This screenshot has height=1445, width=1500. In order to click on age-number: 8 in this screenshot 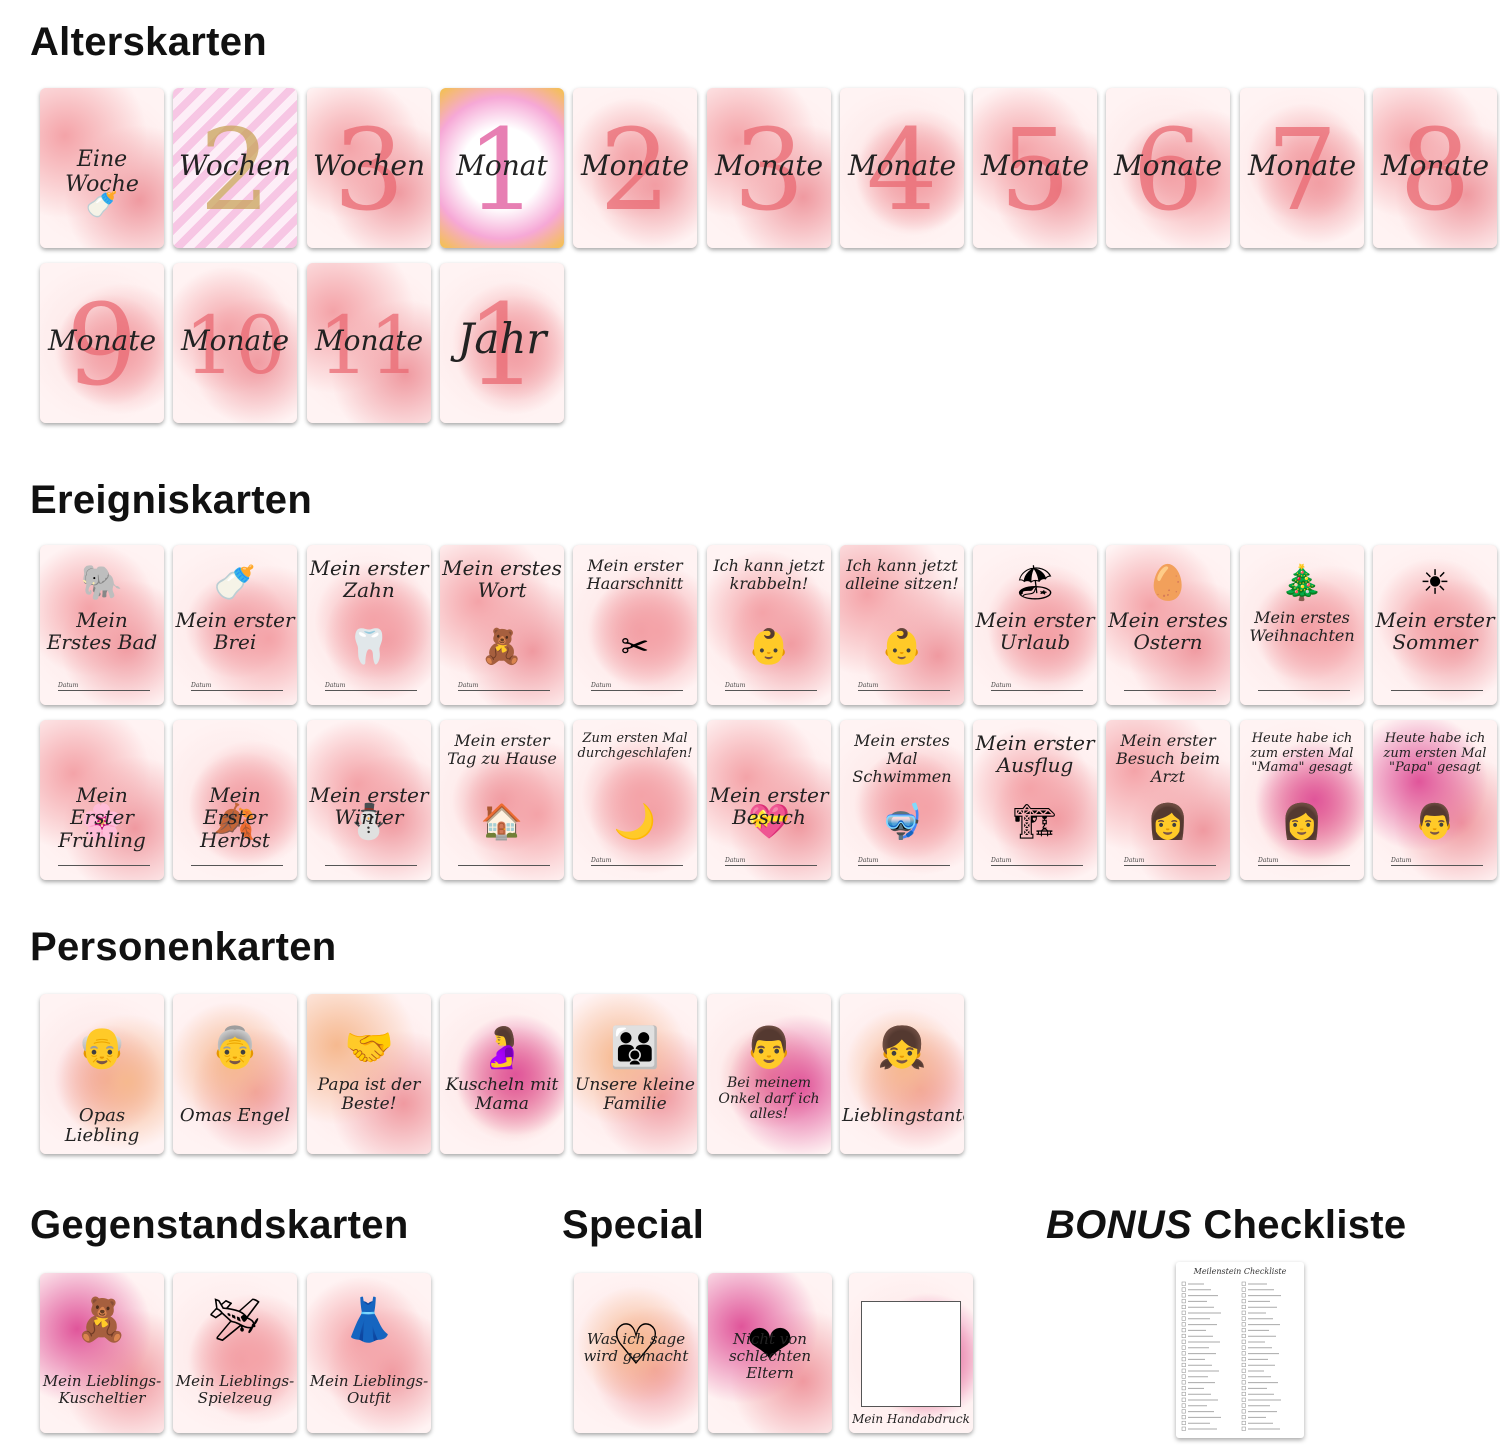, I will do `click(1435, 171)`.